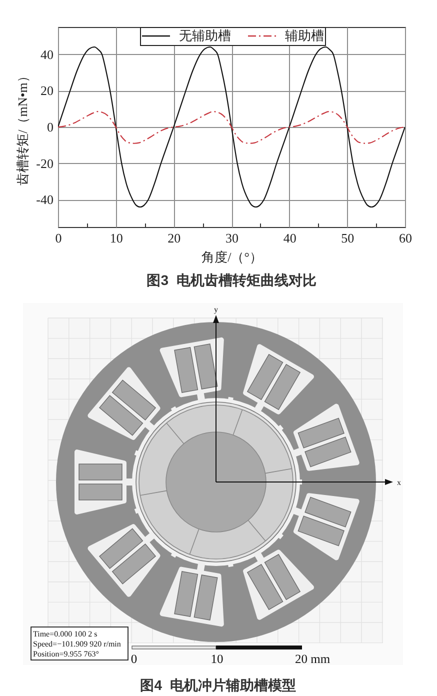 Image resolution: width=437 pixels, height=696 pixels. I want to click on text: Speed=−101.909 920 r/min, so click(77, 644).